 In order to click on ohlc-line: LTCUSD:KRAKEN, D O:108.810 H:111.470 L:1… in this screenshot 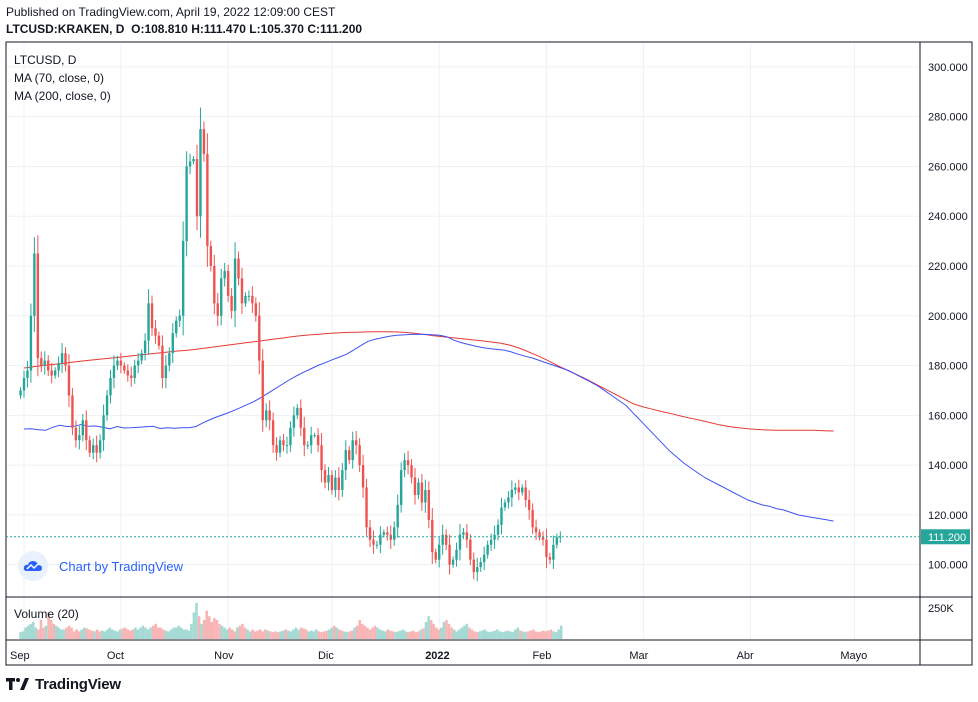, I will do `click(184, 29)`.